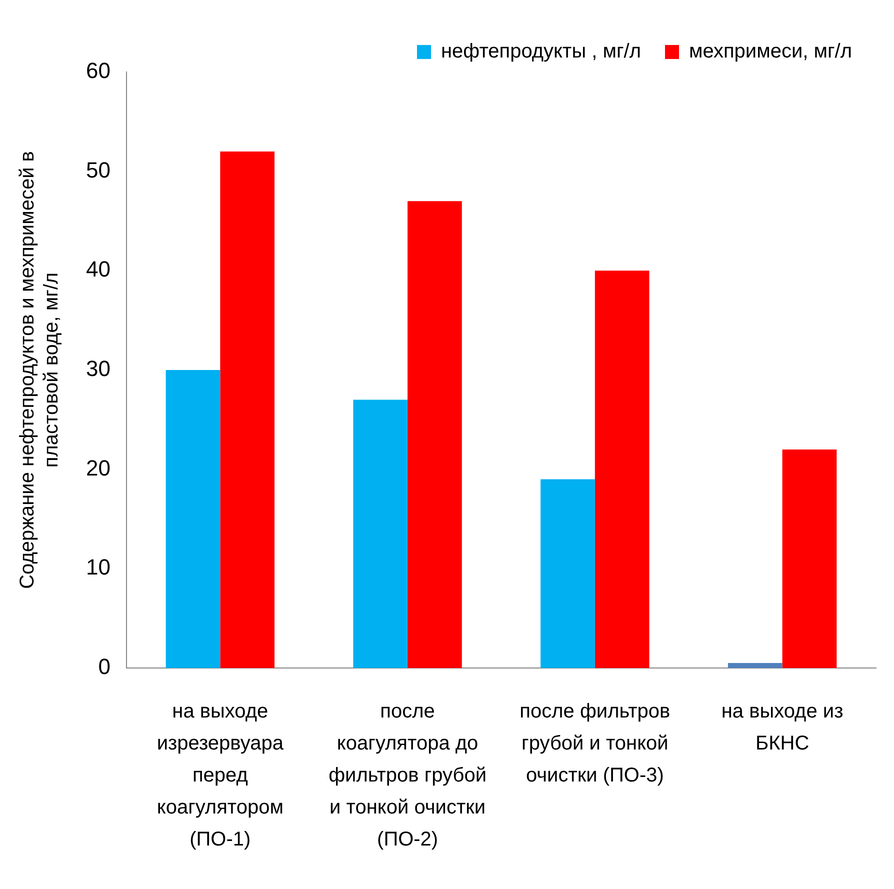 This screenshot has width=894, height=889. What do you see at coordinates (98, 567) in the screenshot?
I see `y-tick-label: 10` at bounding box center [98, 567].